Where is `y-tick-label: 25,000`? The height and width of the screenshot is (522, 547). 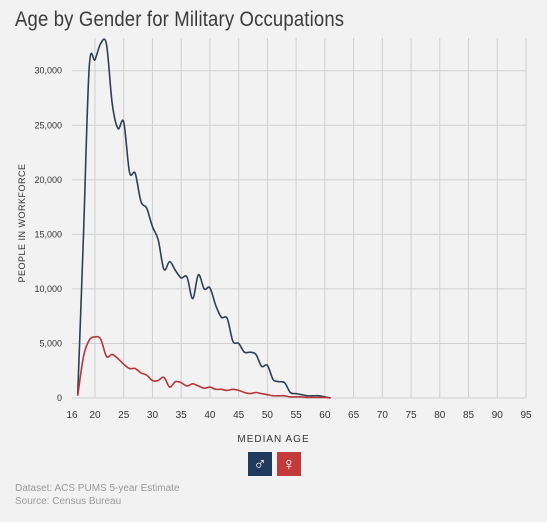 y-tick-label: 25,000 is located at coordinates (48, 125).